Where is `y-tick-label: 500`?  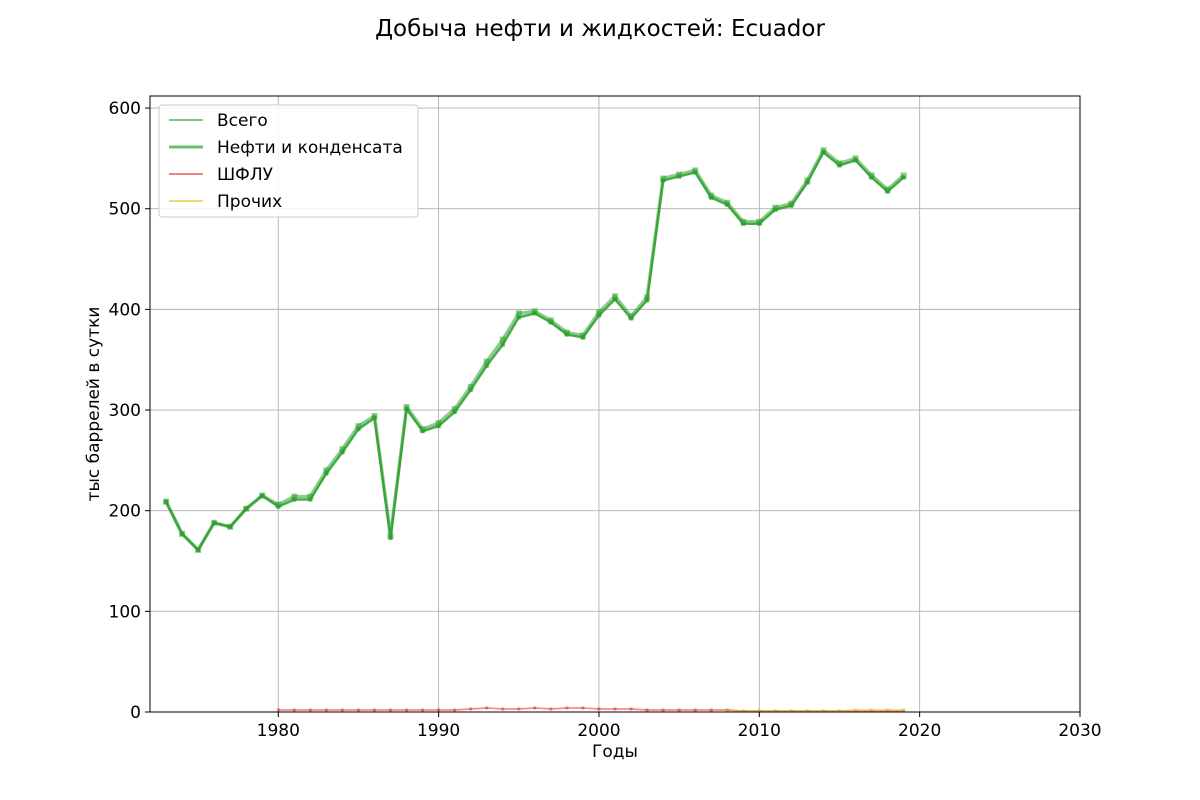
y-tick-label: 500 is located at coordinates (125, 210).